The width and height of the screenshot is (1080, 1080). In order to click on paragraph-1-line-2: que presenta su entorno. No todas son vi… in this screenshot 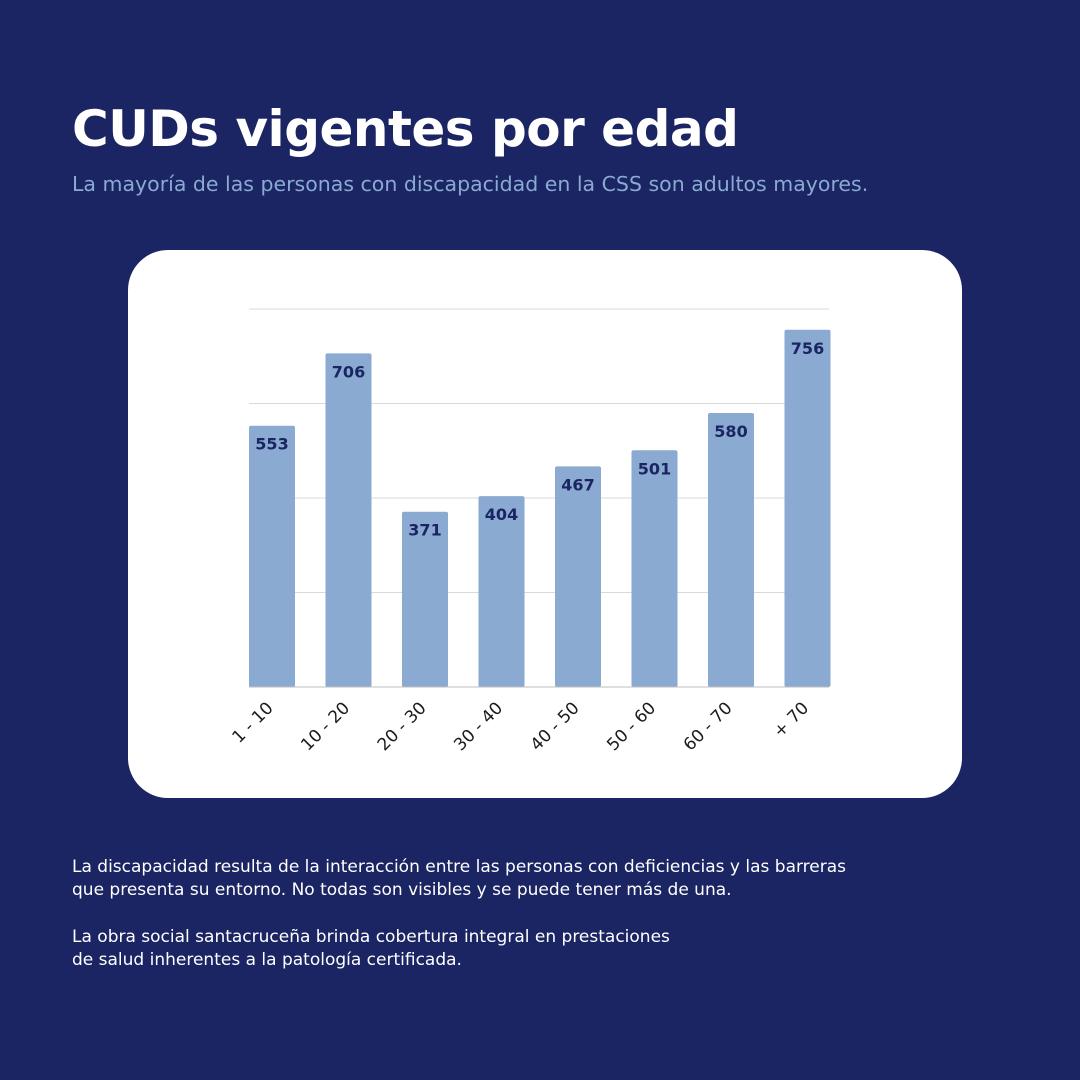, I will do `click(402, 890)`.